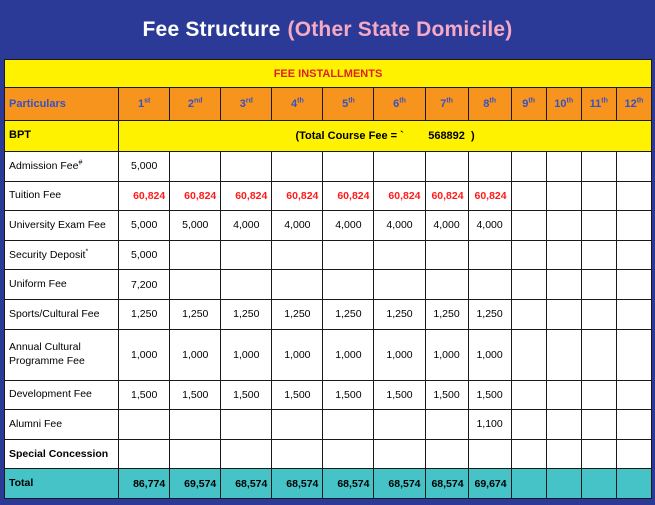 This screenshot has width=655, height=505. What do you see at coordinates (489, 483) in the screenshot?
I see `fee-value-cell: 69,674` at bounding box center [489, 483].